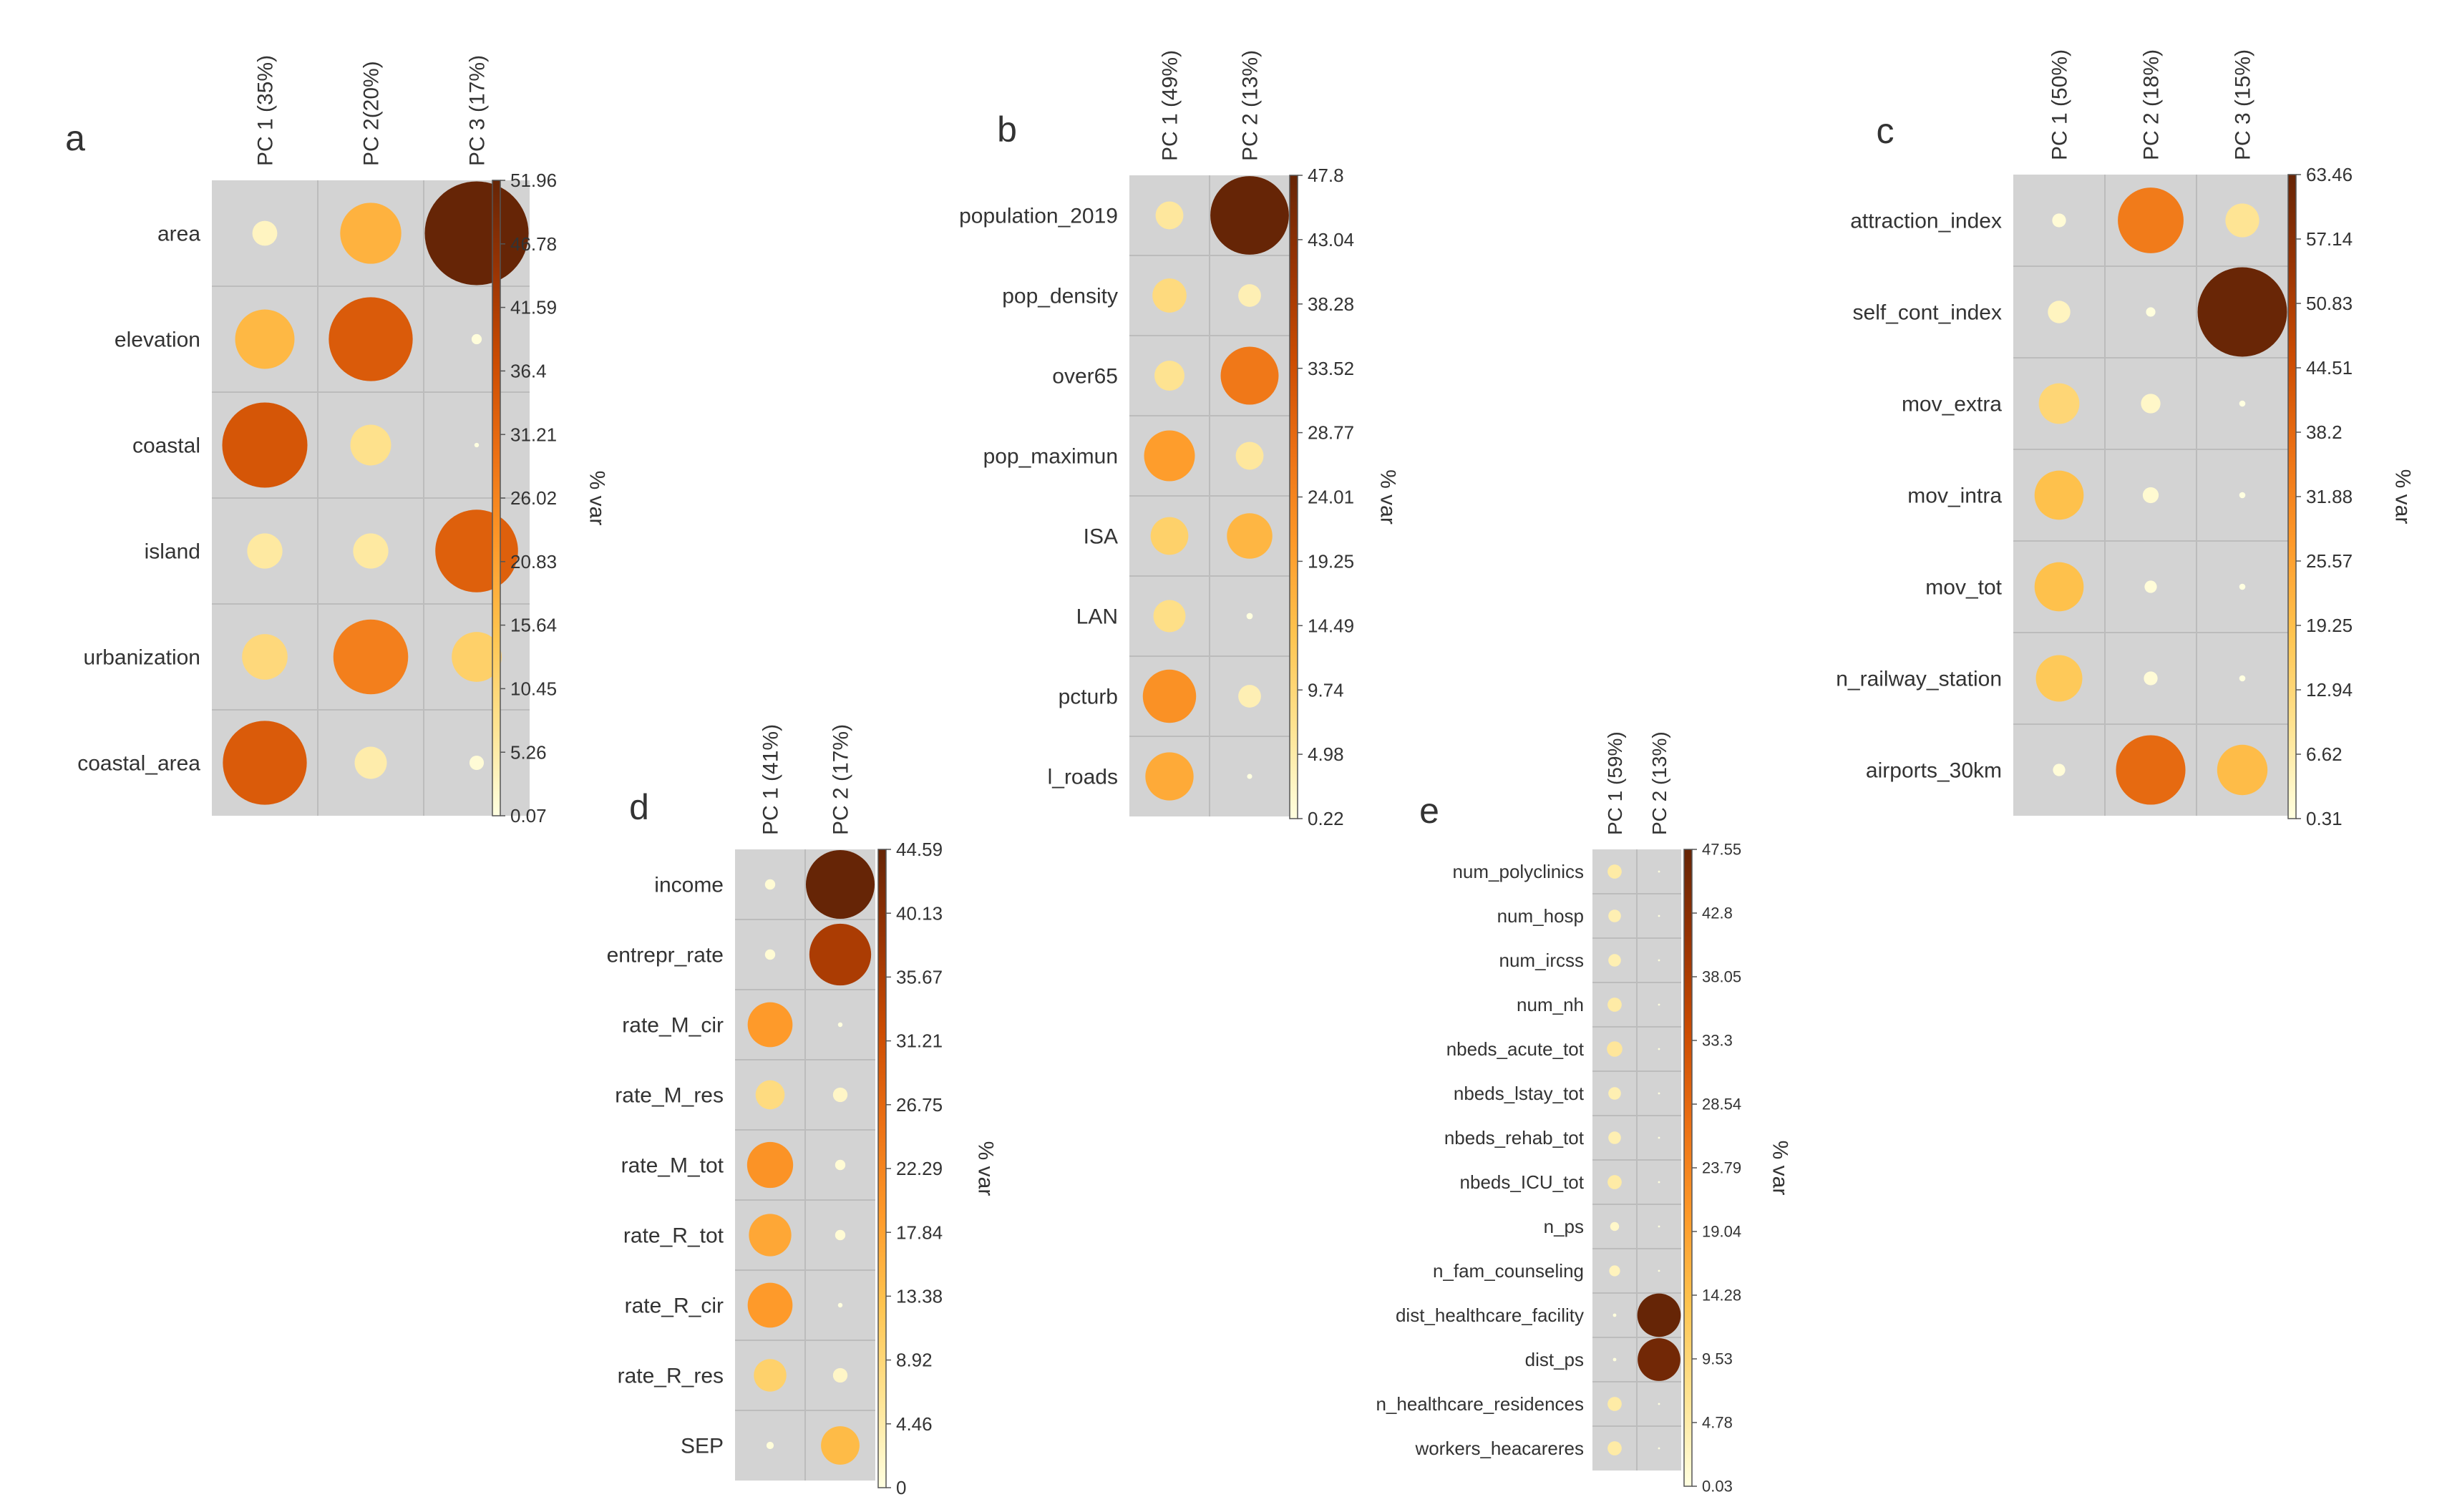 The image size is (2442, 1512). I want to click on colorbar-tick-label: 8.92, so click(914, 1360).